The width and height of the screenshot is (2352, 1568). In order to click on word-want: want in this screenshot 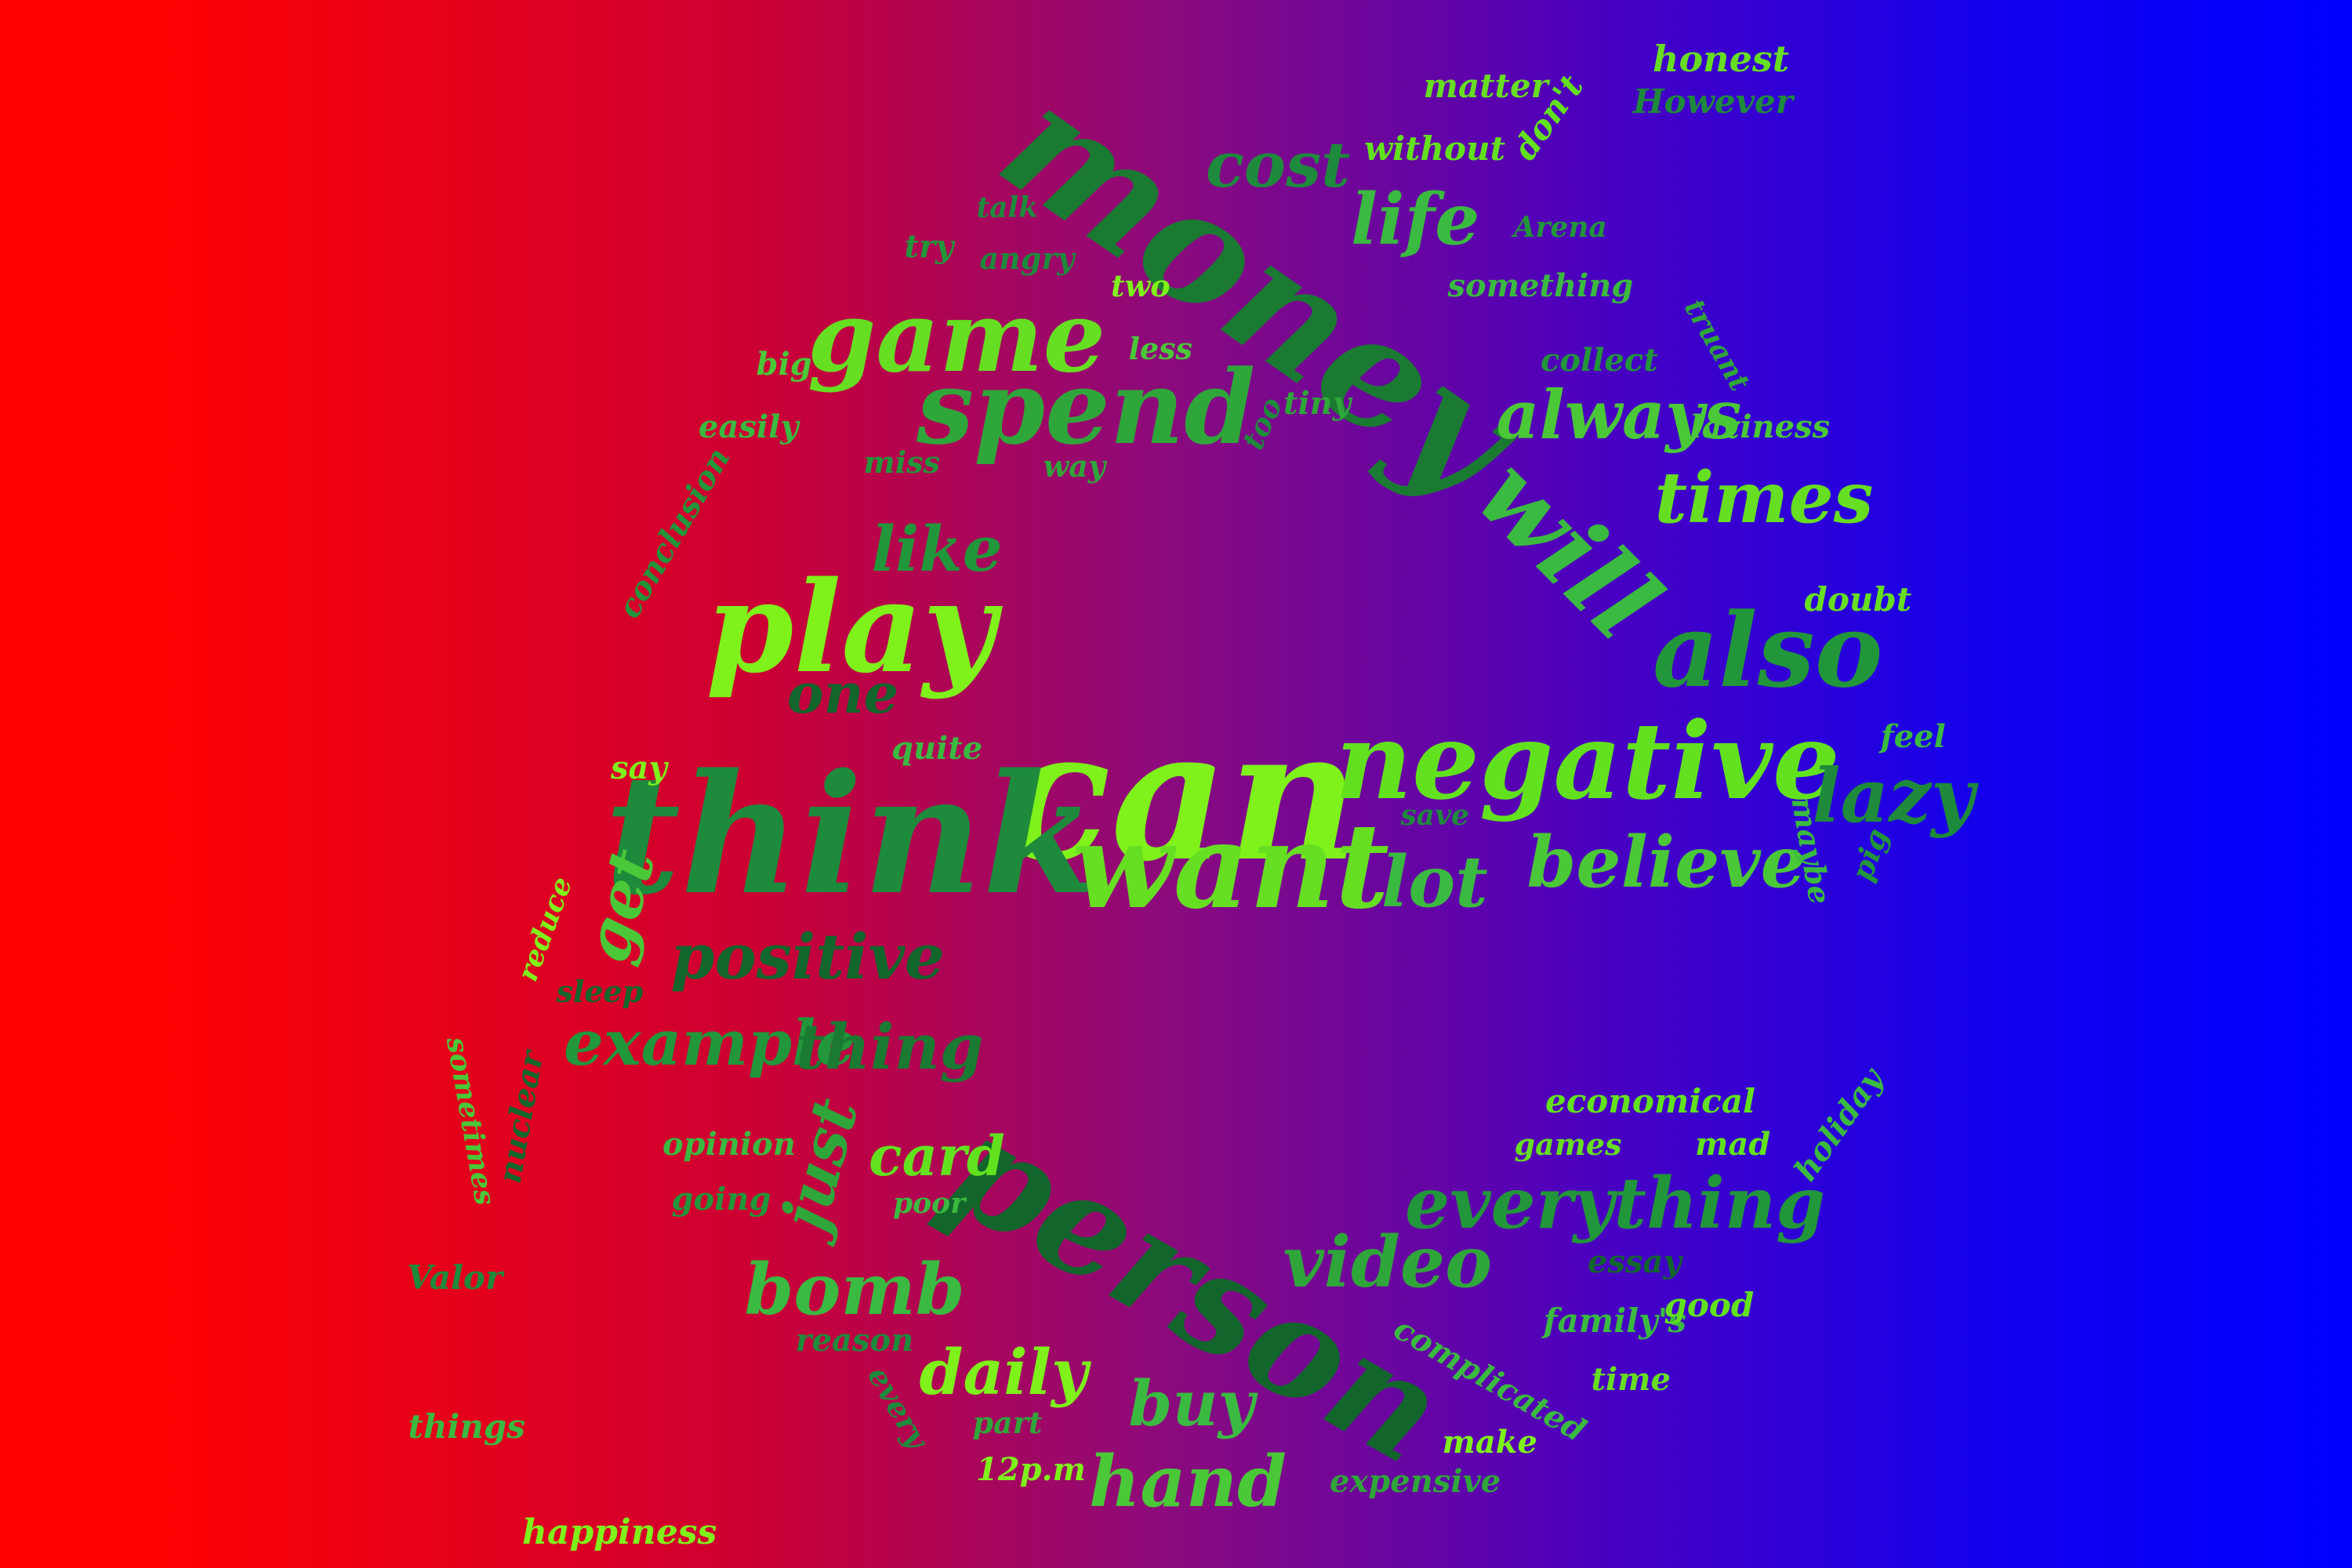, I will do `click(1231, 866)`.